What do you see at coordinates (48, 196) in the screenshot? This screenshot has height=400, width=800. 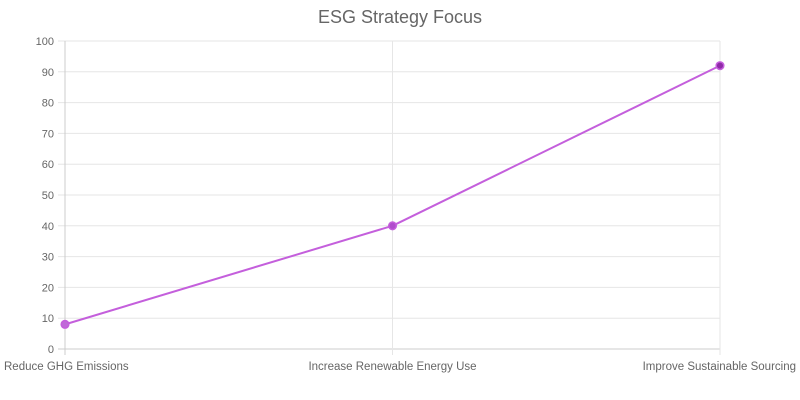 I see `y-tick-label: 50` at bounding box center [48, 196].